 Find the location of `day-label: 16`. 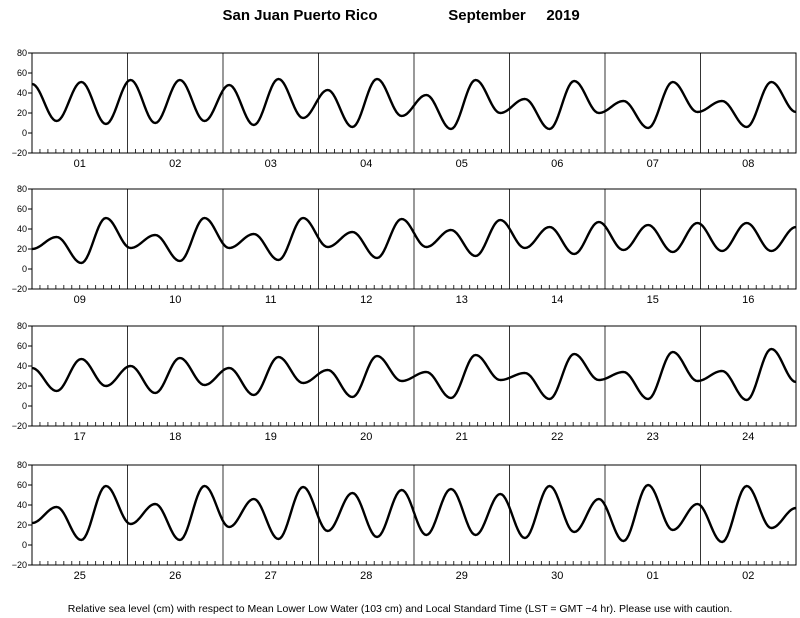

day-label: 16 is located at coordinates (748, 300).